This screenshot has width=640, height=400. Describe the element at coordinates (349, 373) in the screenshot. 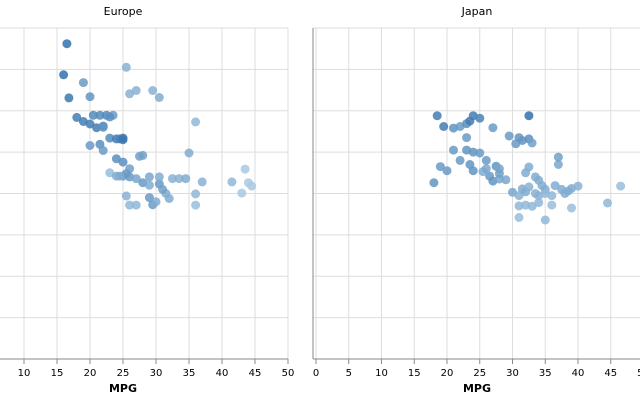

I see `x-tick-label: 5` at that location.